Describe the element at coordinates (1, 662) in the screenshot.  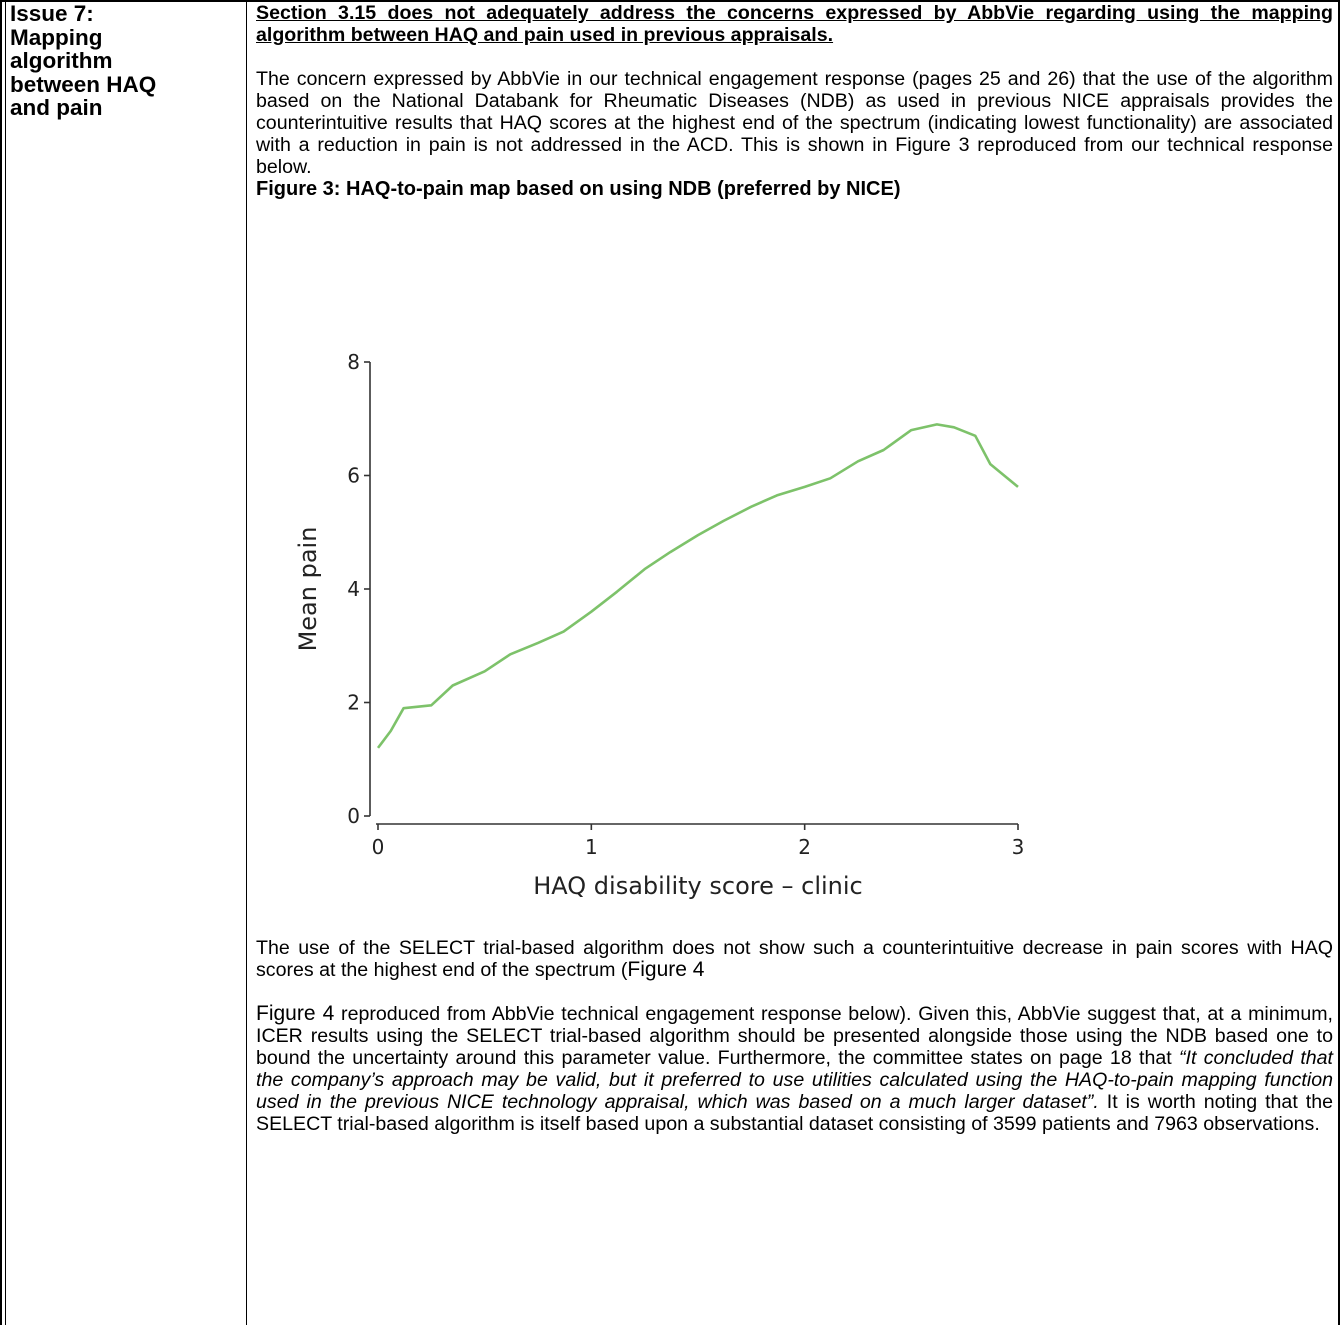
I see `table-border-left` at that location.